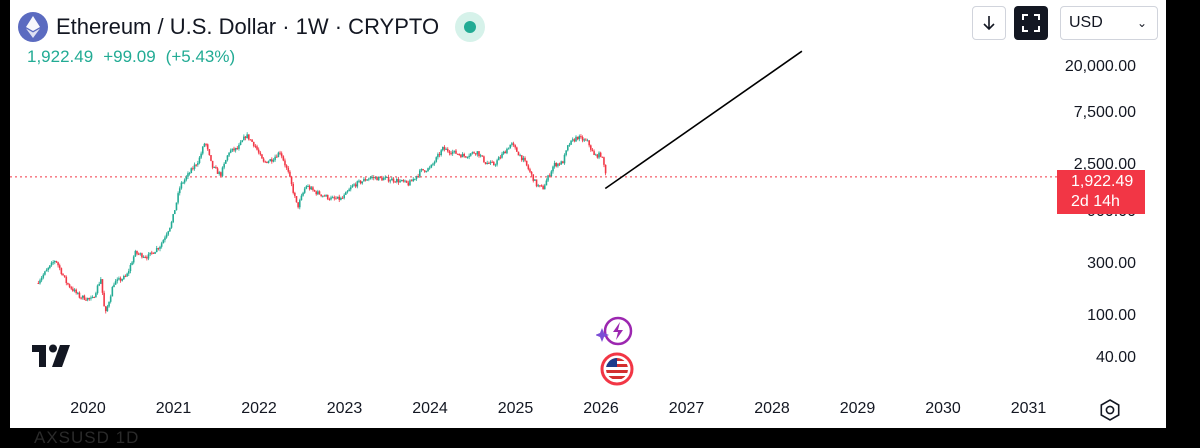  Describe the element at coordinates (615, 371) in the screenshot. I see `us-flag-event-icon` at that location.